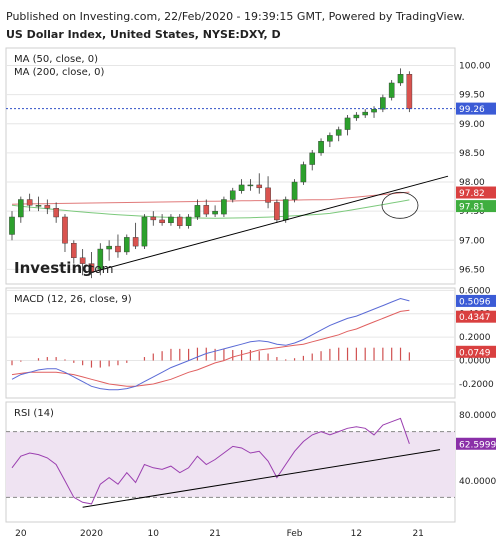 The width and height of the screenshot is (499, 542). What do you see at coordinates (73, 299) in the screenshot?
I see `macd-title: MACD (12, 26, close, 9)` at bounding box center [73, 299].